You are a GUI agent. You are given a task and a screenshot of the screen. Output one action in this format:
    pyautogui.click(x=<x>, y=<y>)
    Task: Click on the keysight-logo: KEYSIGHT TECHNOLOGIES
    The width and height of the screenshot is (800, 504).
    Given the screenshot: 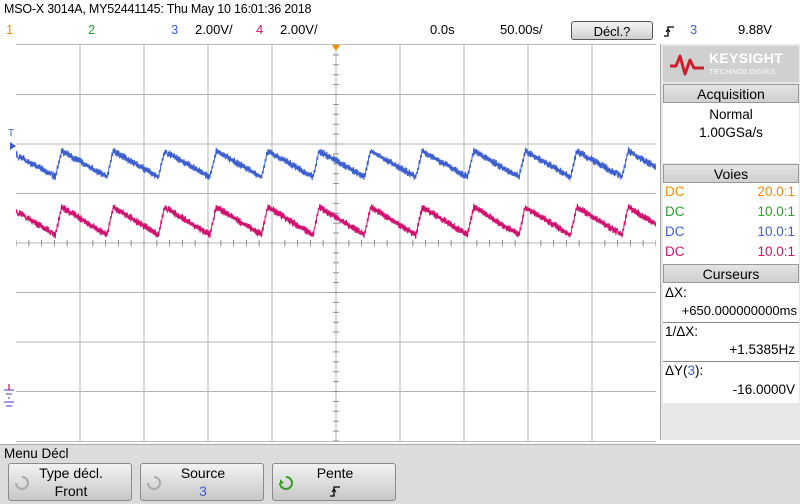 What is the action you would take?
    pyautogui.click(x=731, y=64)
    